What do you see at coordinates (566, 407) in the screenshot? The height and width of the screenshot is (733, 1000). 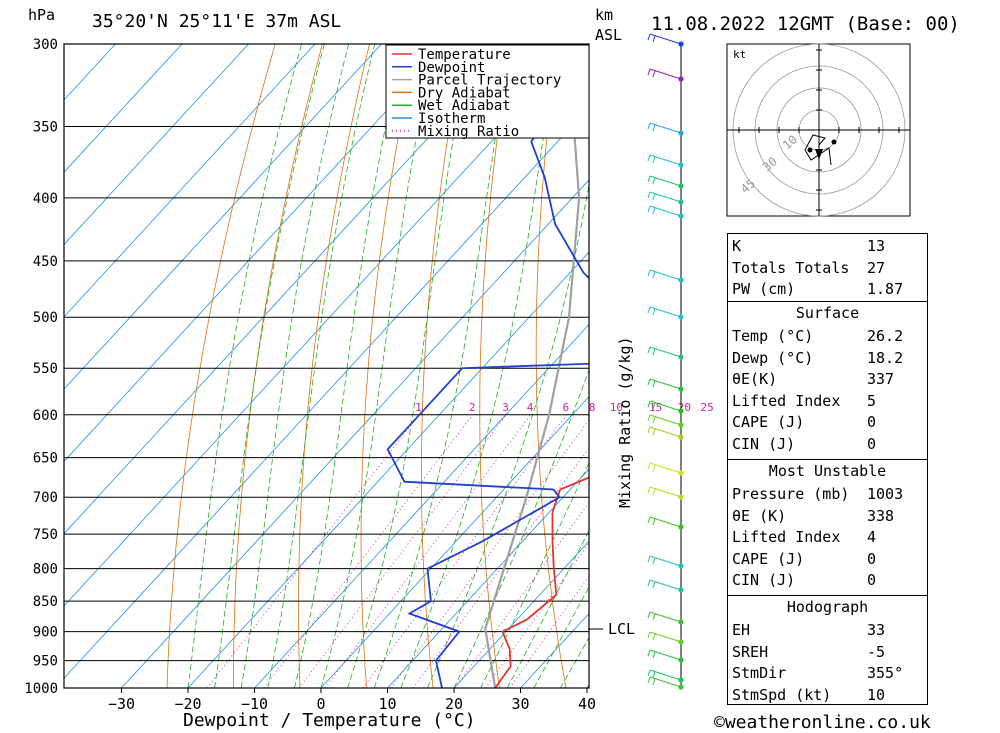 I see `mixing-ratio-label: 6` at bounding box center [566, 407].